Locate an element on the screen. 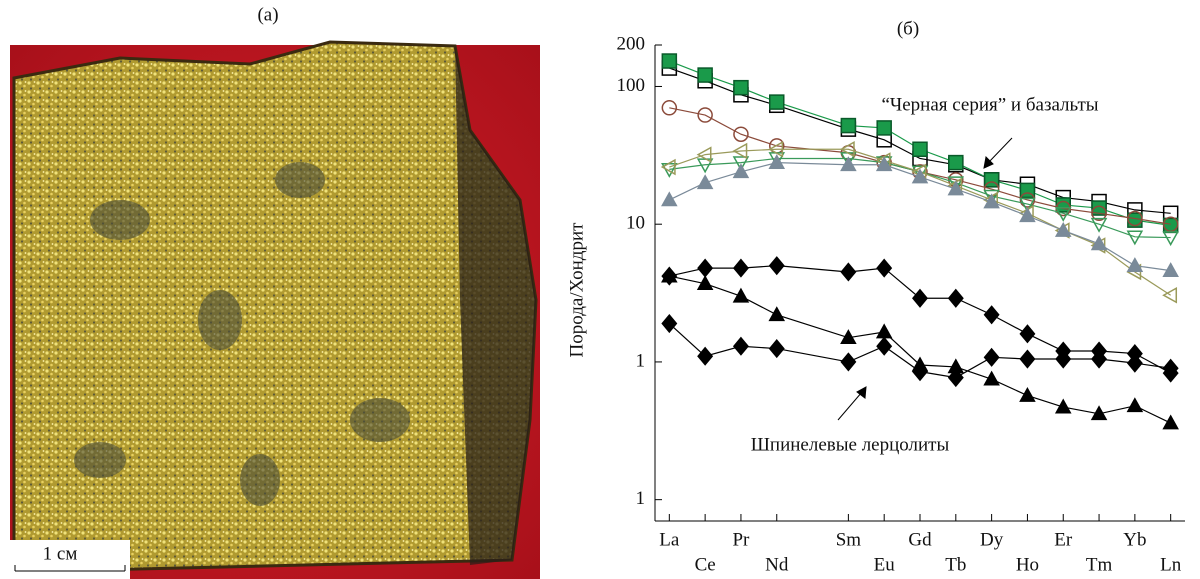  x-tick-label: Tm is located at coordinates (1099, 564).